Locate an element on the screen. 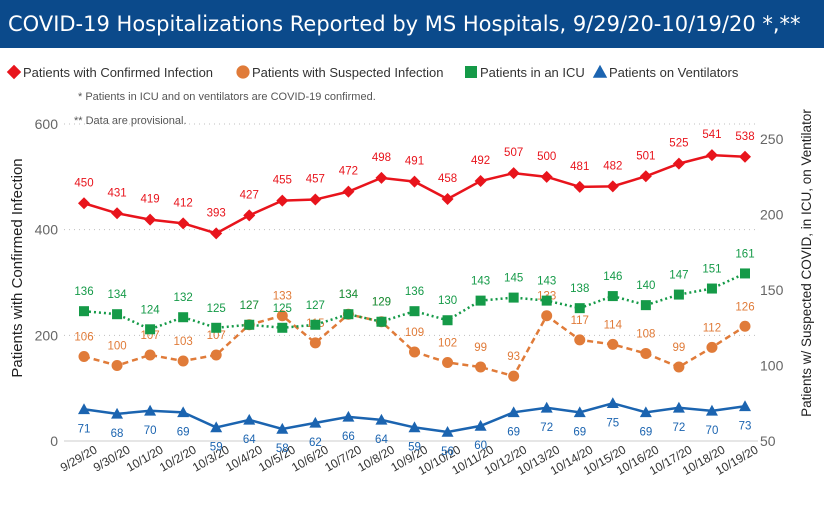 Image resolution: width=824 pixels, height=517 pixels. data-label-icu: 130 is located at coordinates (447, 301).